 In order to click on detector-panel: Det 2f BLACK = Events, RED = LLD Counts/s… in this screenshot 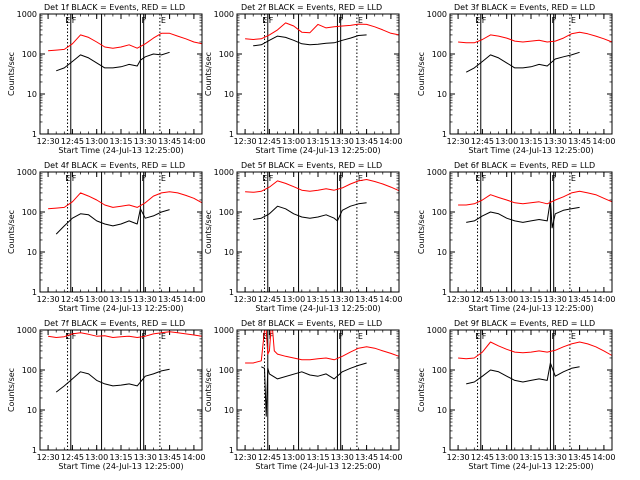, I will do `click(303, 79)`.